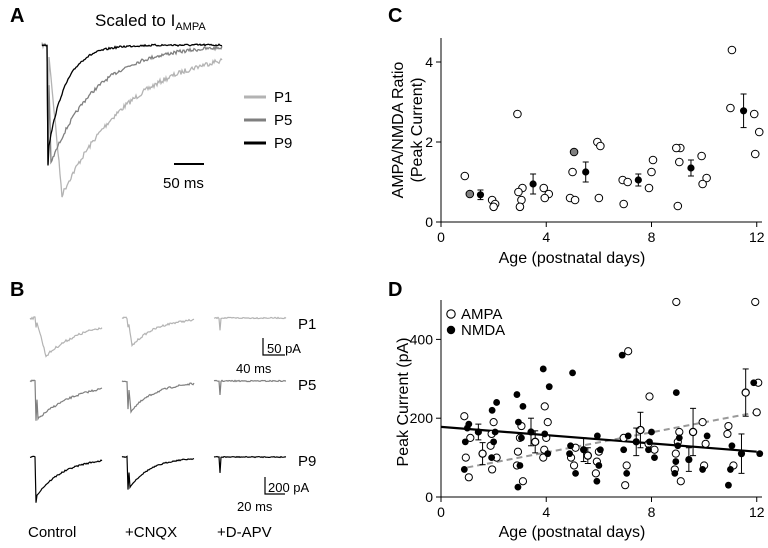 Image resolution: width=768 pixels, height=548 pixels. Describe the element at coordinates (481, 314) in the screenshot. I see `legend-label-ampa: AMPA` at that location.